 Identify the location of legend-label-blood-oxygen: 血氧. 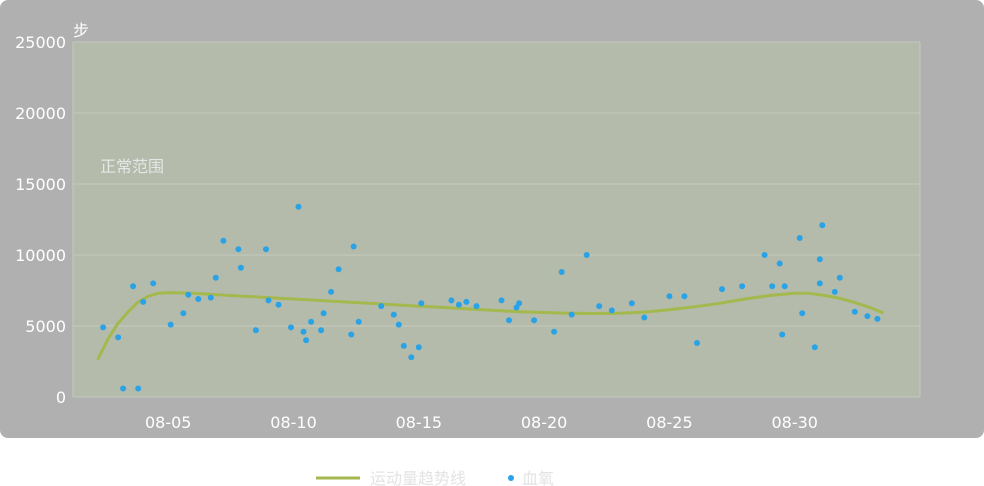
(538, 477).